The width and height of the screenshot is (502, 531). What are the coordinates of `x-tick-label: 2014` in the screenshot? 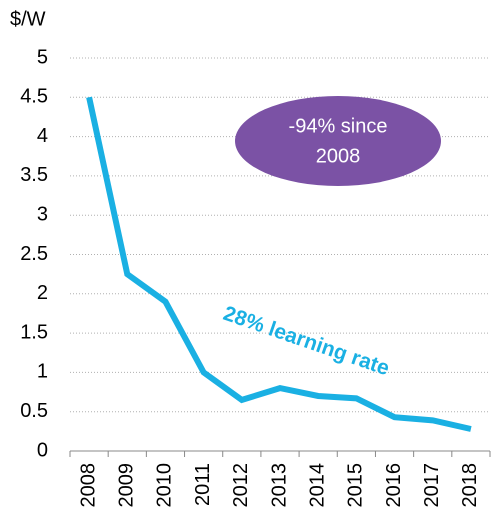 It's located at (317, 485).